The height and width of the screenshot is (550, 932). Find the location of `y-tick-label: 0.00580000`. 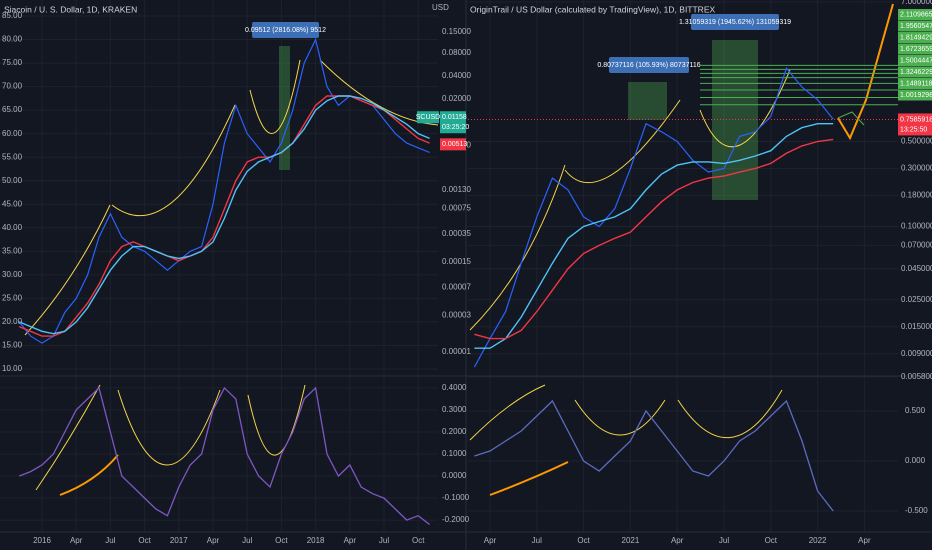

y-tick-label: 0.00580000 is located at coordinates (916, 376).